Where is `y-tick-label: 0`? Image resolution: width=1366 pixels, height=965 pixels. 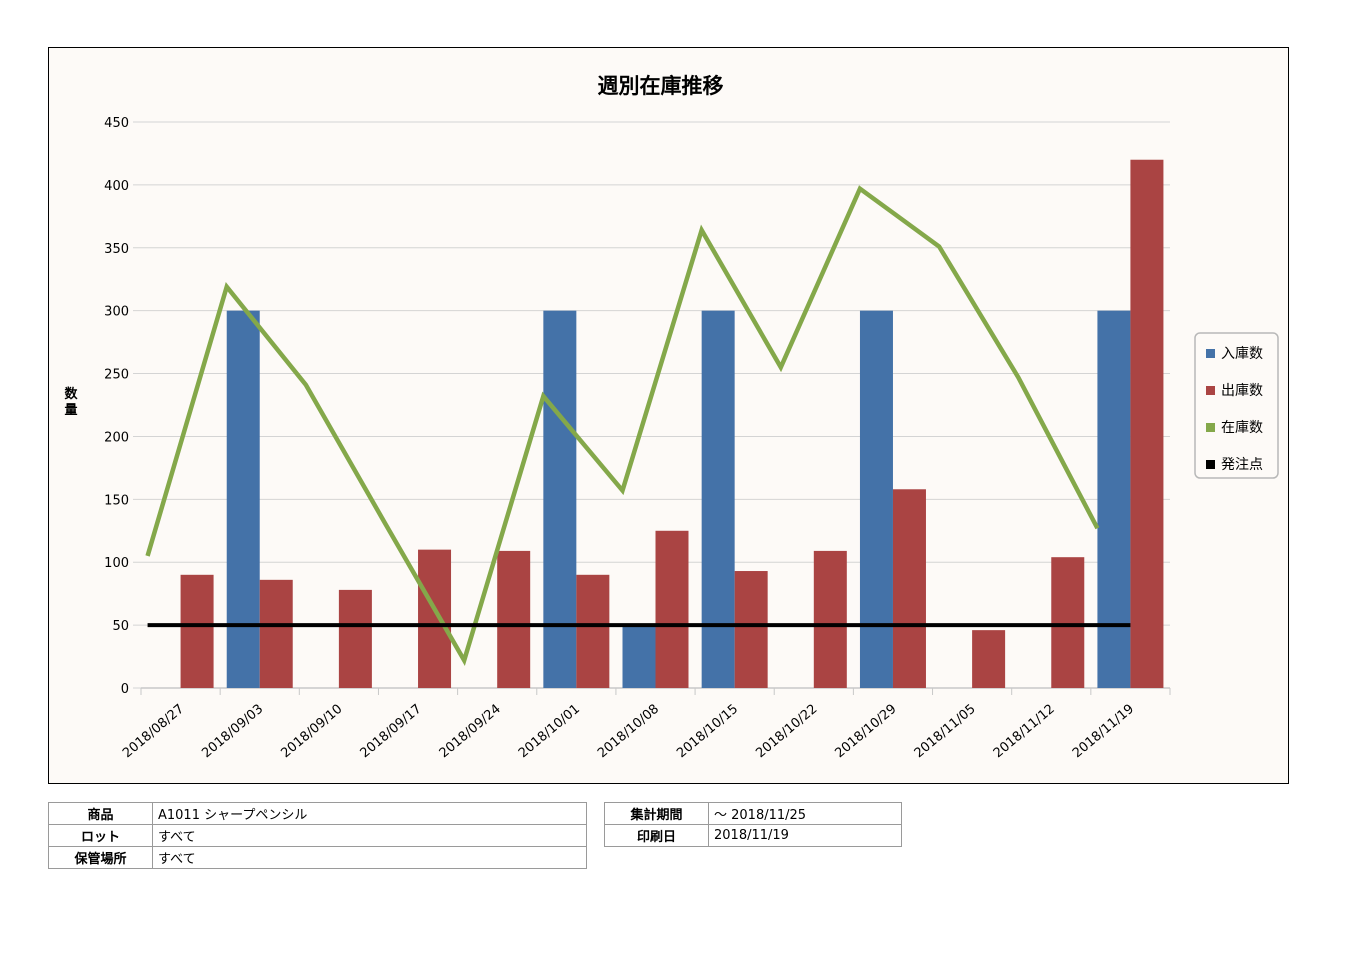 y-tick-label: 0 is located at coordinates (125, 689).